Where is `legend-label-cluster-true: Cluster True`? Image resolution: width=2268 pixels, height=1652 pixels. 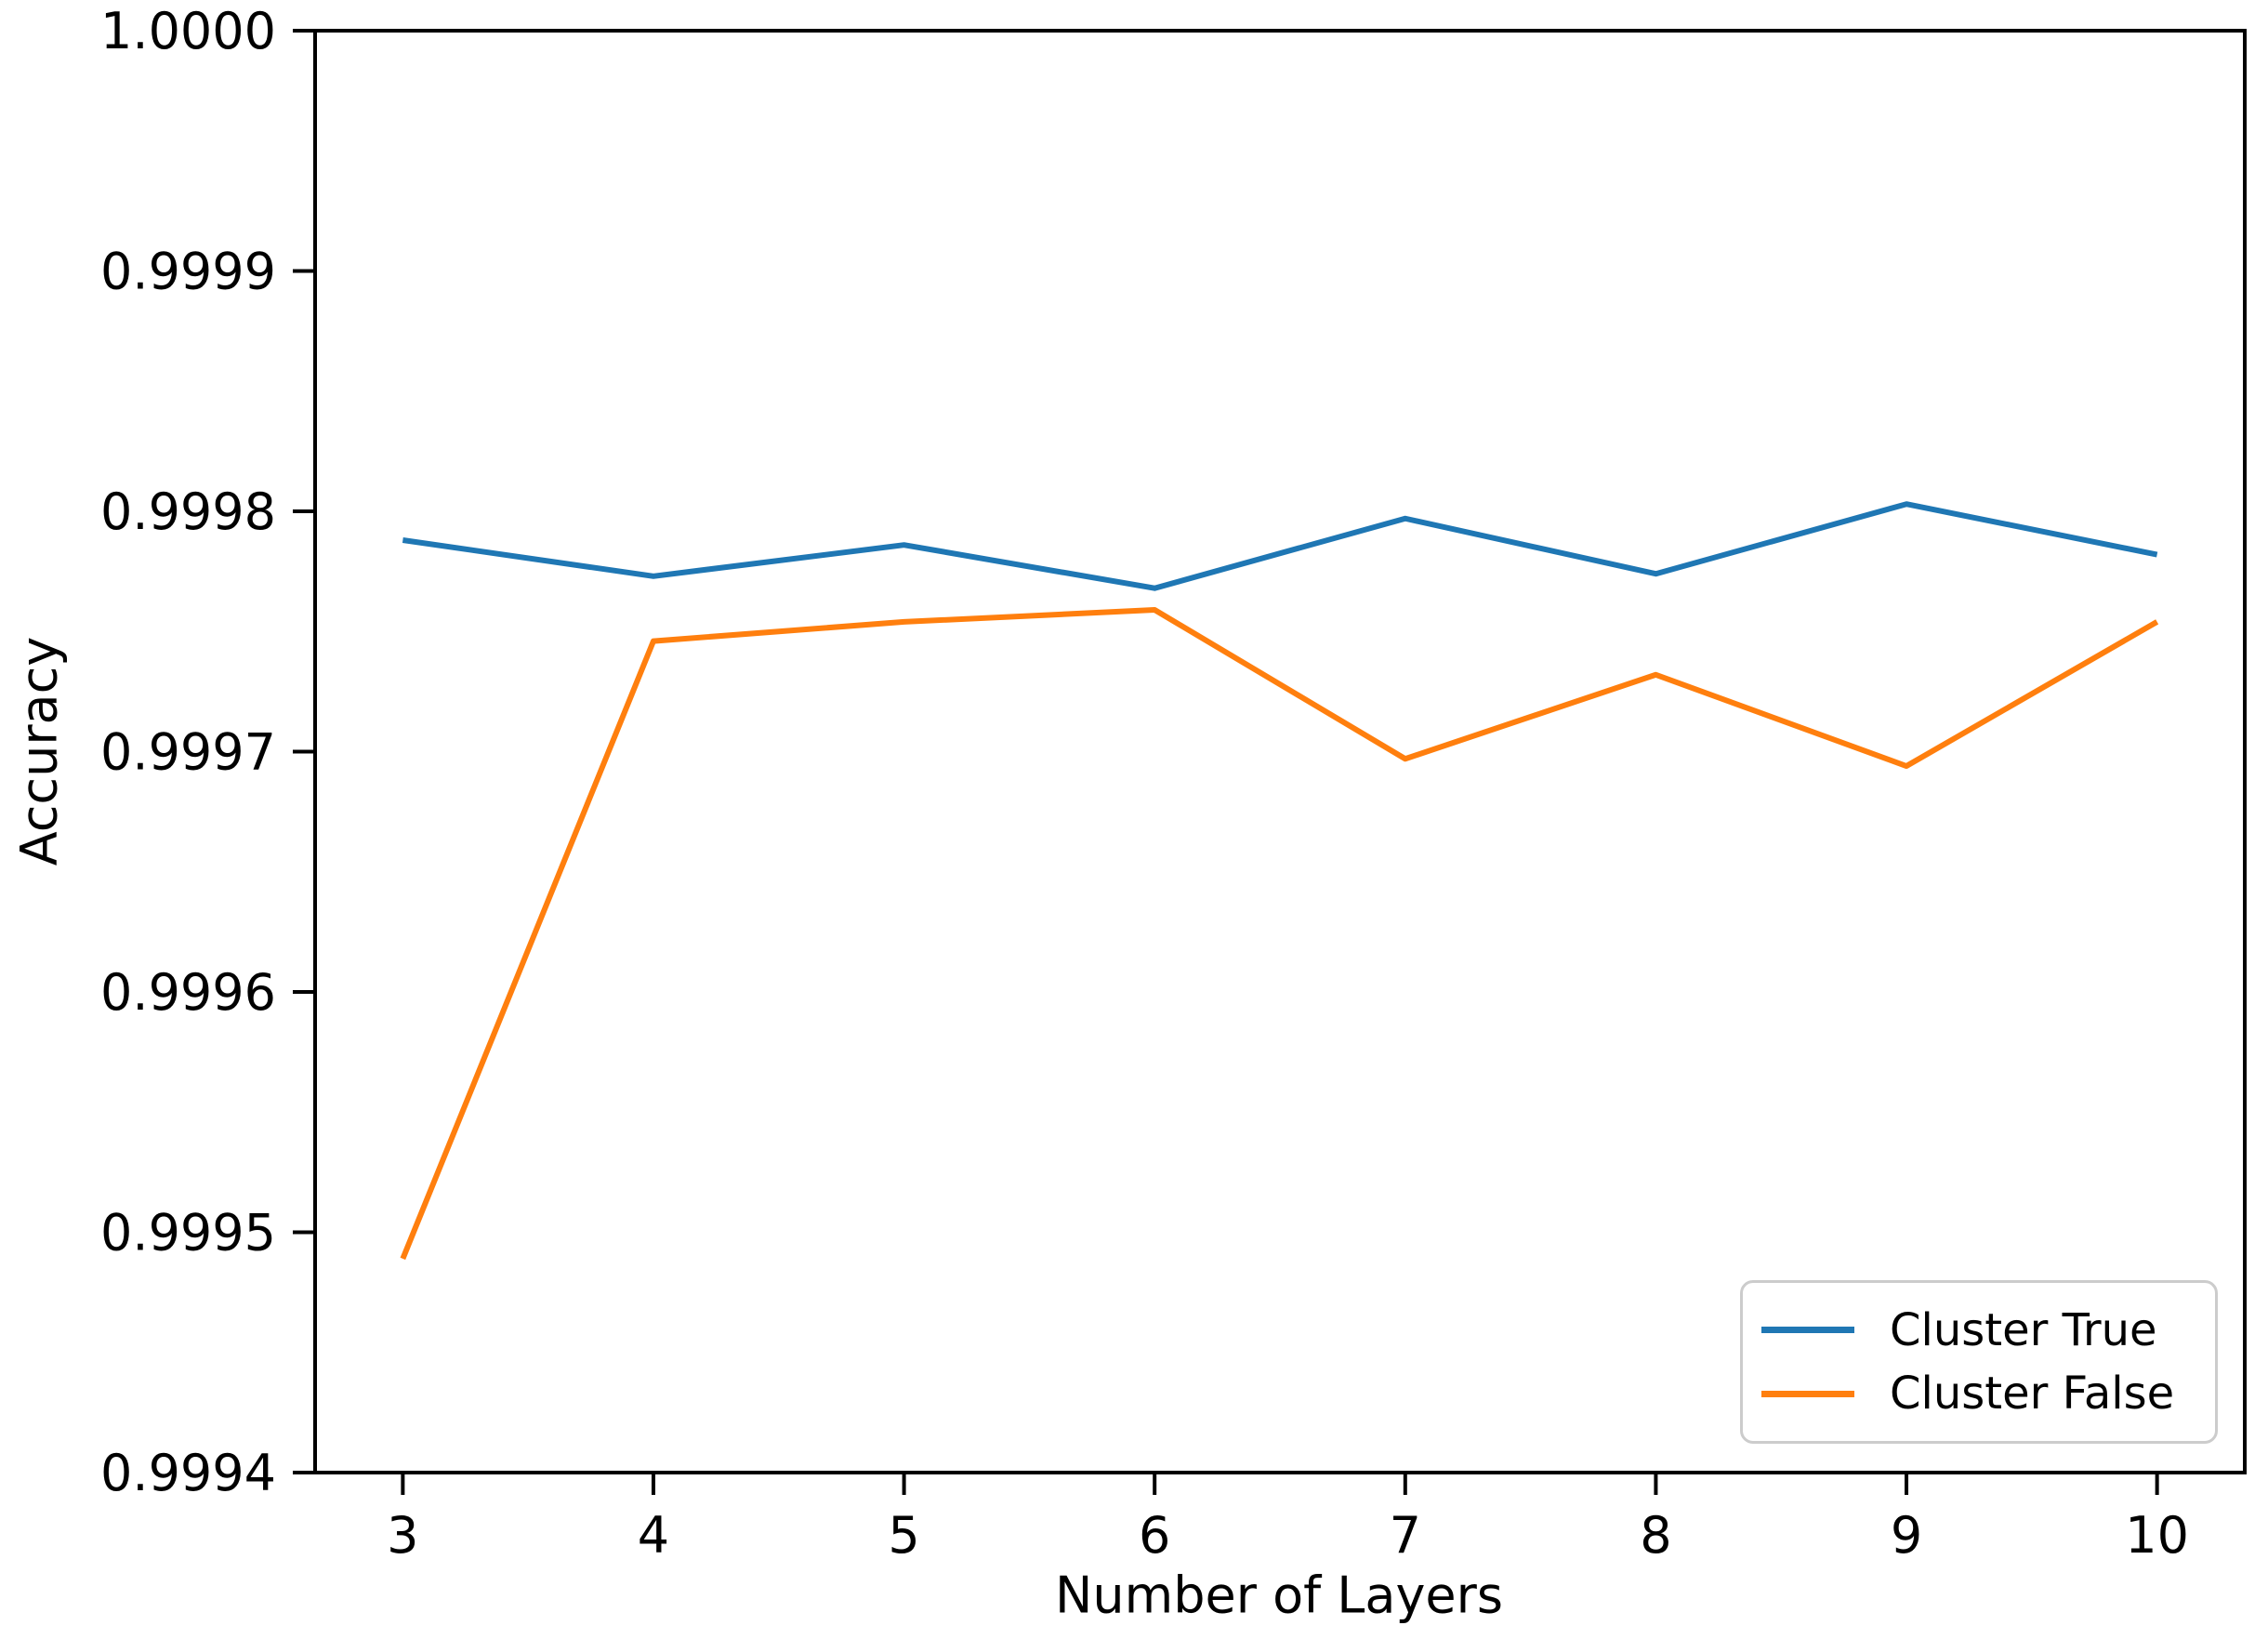
legend-label-cluster-true: Cluster True is located at coordinates (2024, 1329).